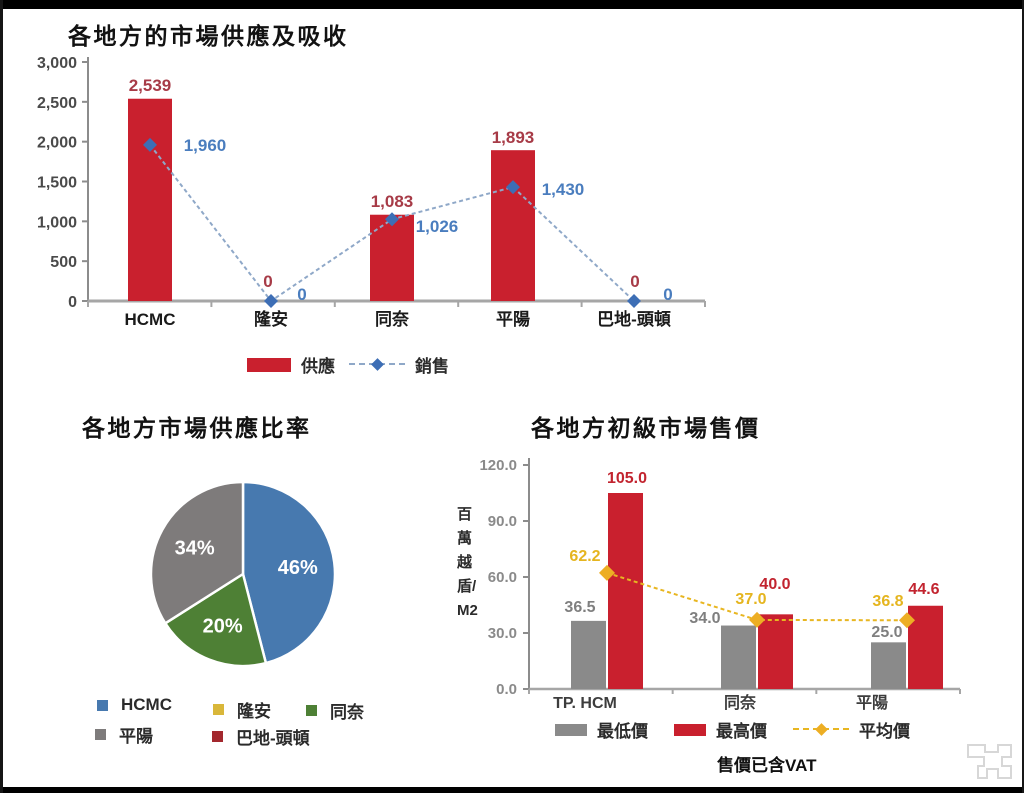 The height and width of the screenshot is (793, 1024). I want to click on svg-text: 1,960, so click(205, 145).